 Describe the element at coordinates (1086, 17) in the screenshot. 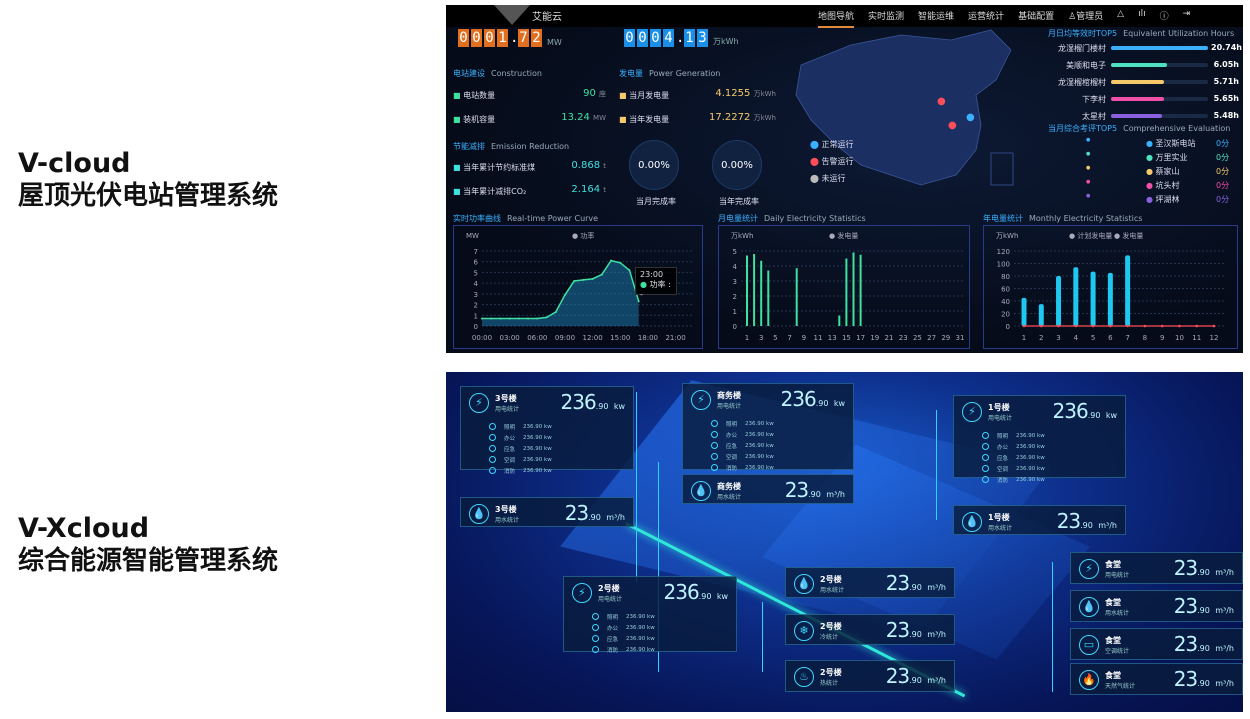

I see `user-menu: ♙管理员` at that location.